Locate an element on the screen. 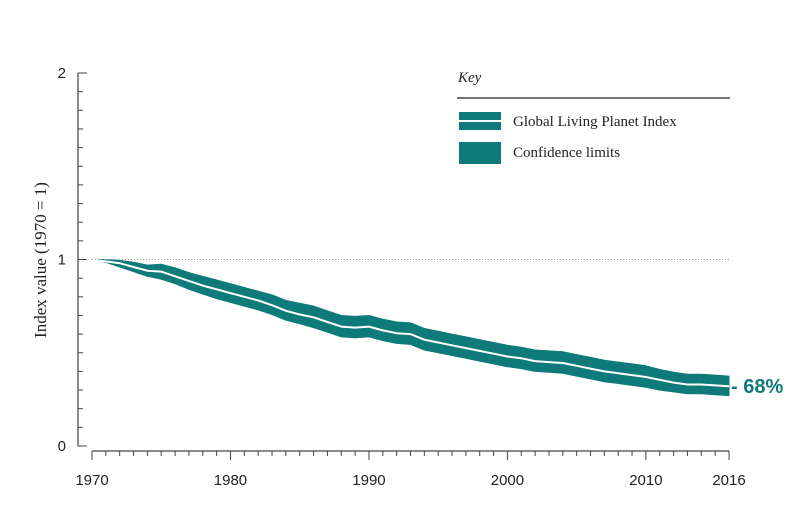 This screenshot has width=800, height=531. legend-label-index: Global Living Planet Index is located at coordinates (595, 122).